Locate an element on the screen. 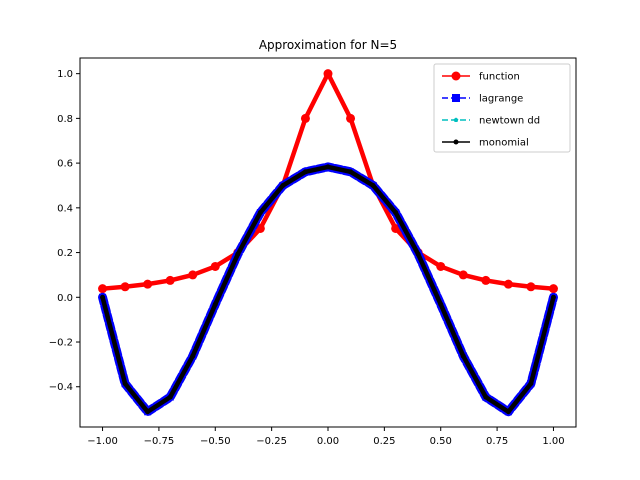  legend-label: newtown dd is located at coordinates (509, 121).